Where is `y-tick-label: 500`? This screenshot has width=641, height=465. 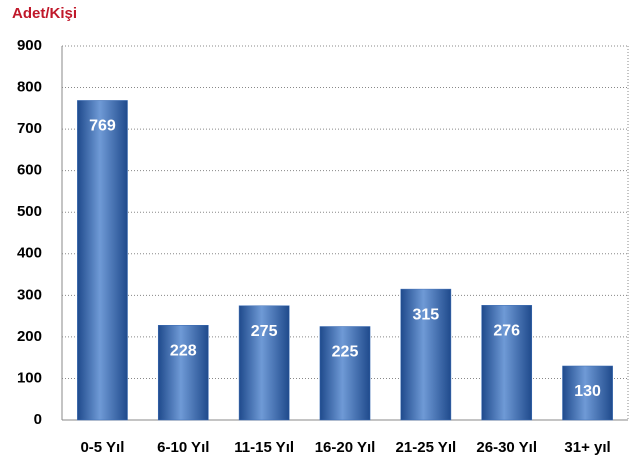
y-tick-label: 500 is located at coordinates (29, 211).